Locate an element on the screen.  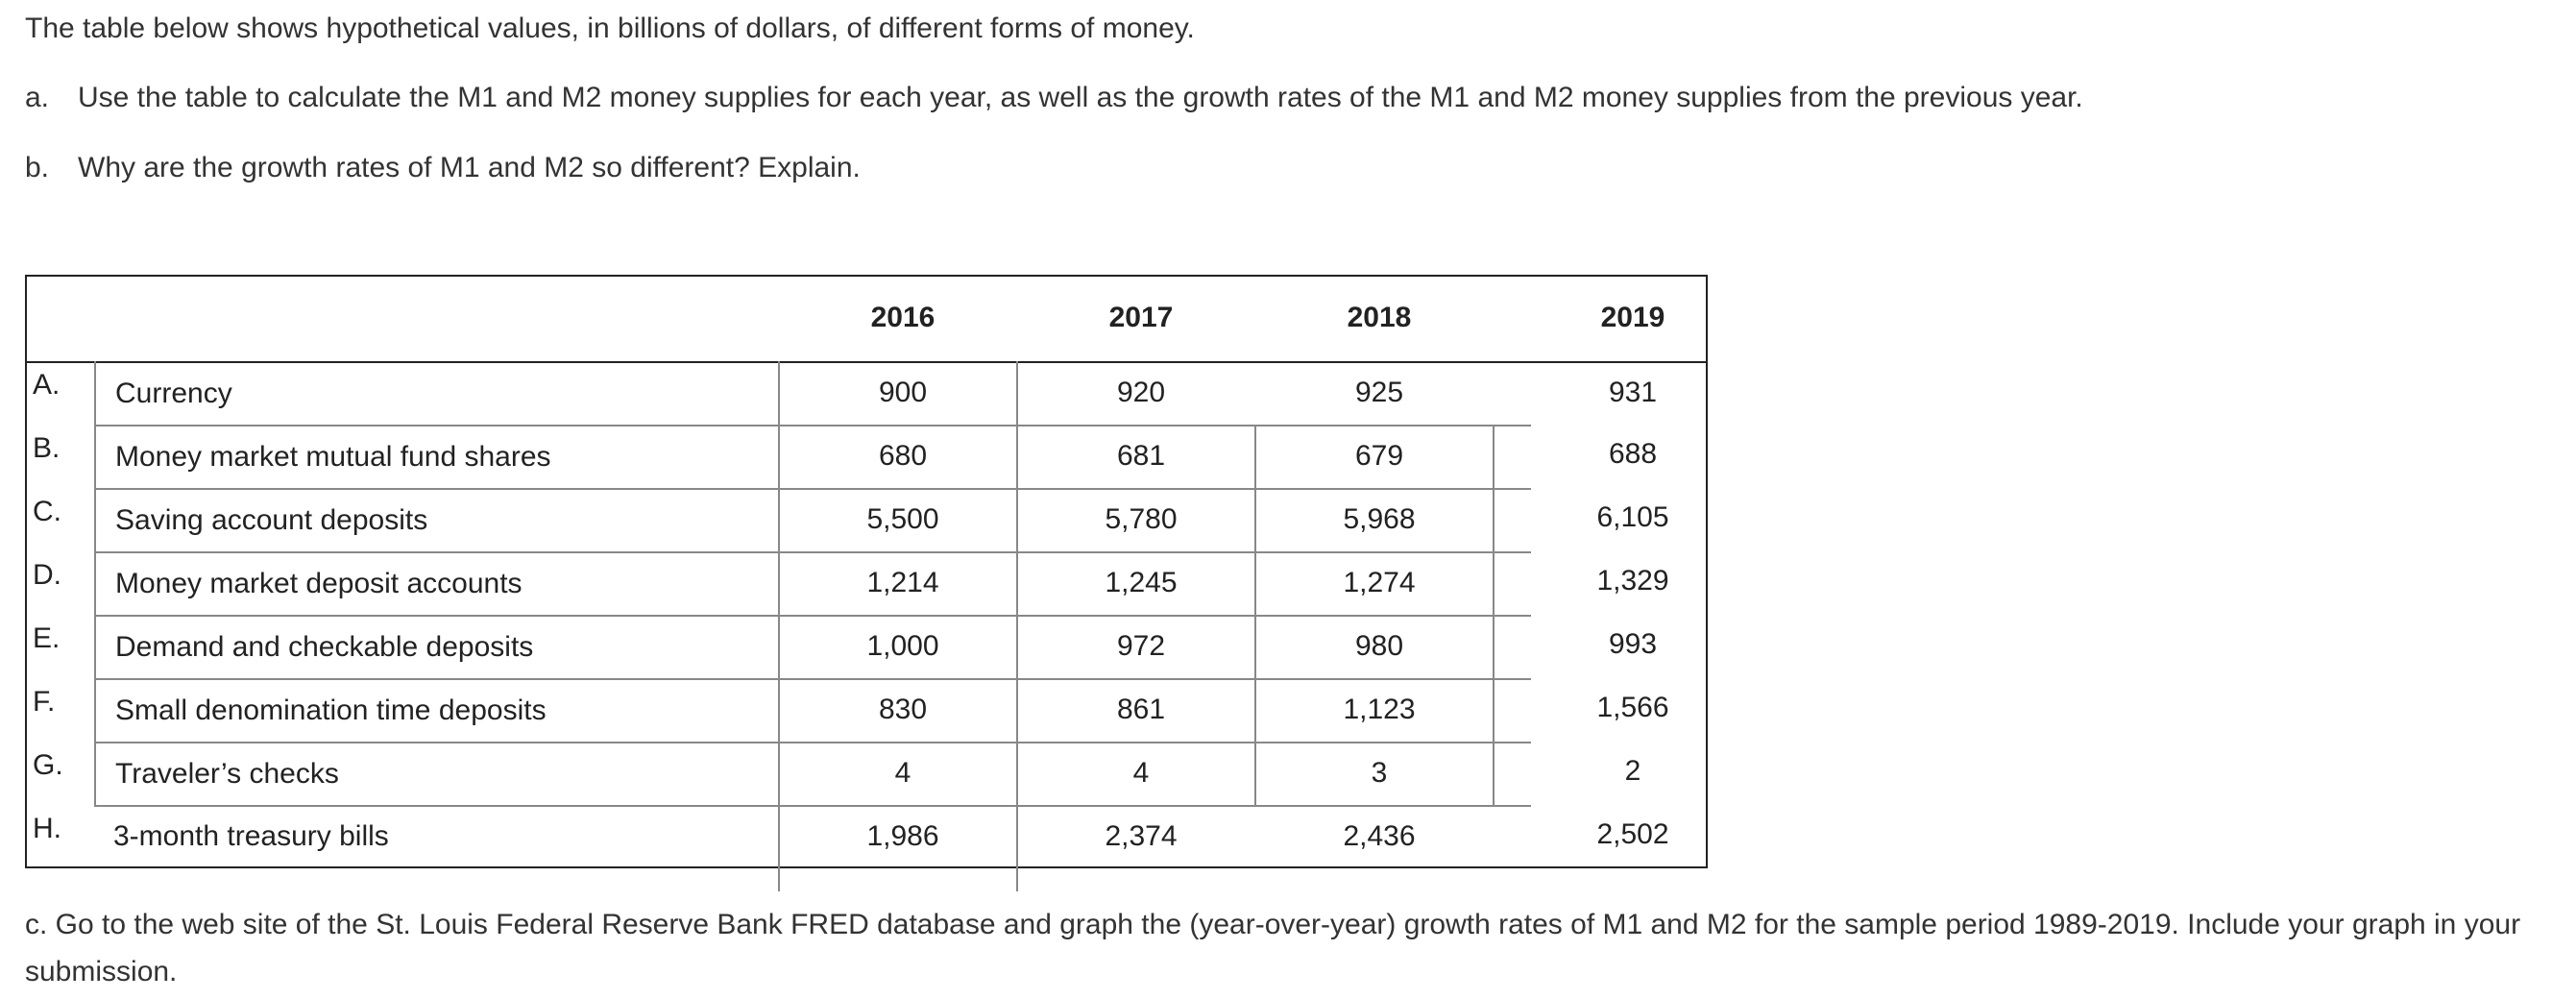
cell-value: 681 is located at coordinates (1141, 456).